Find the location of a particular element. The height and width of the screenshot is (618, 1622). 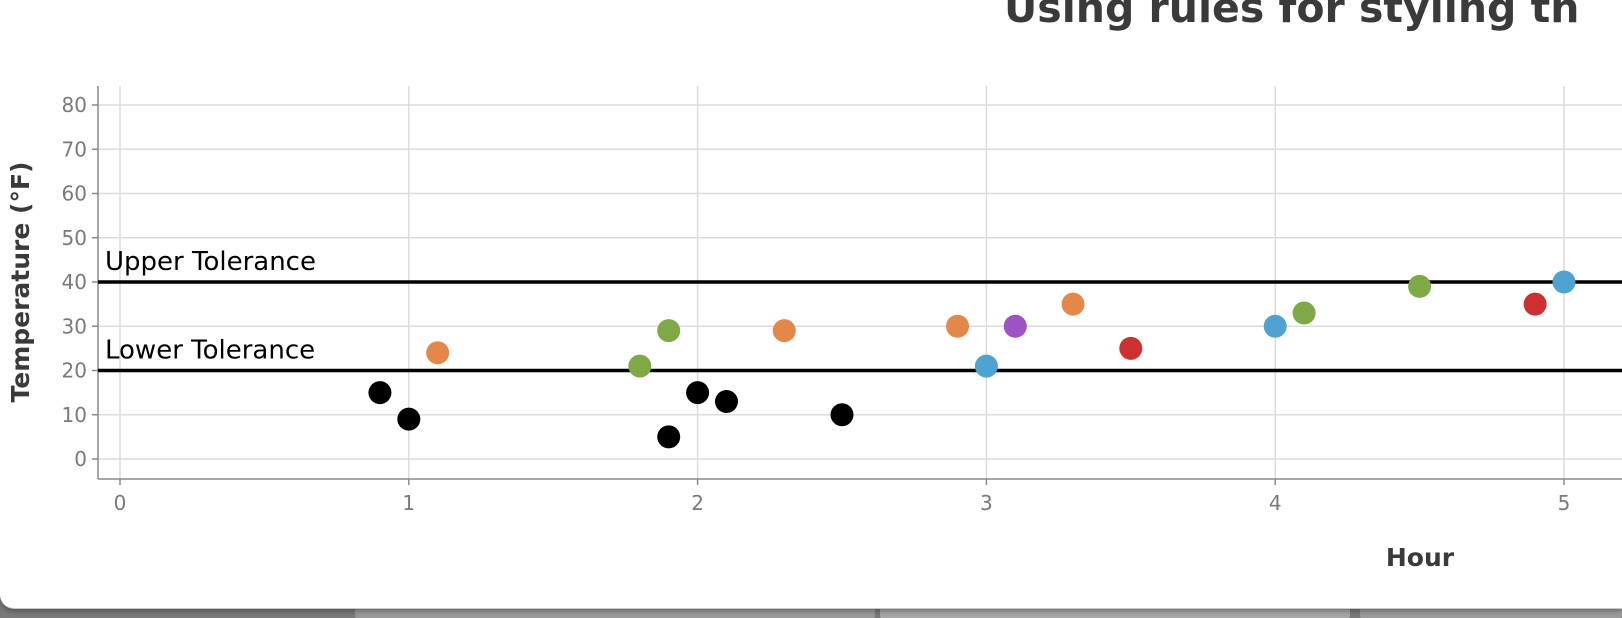

y-tick-label: 30 is located at coordinates (74, 326).